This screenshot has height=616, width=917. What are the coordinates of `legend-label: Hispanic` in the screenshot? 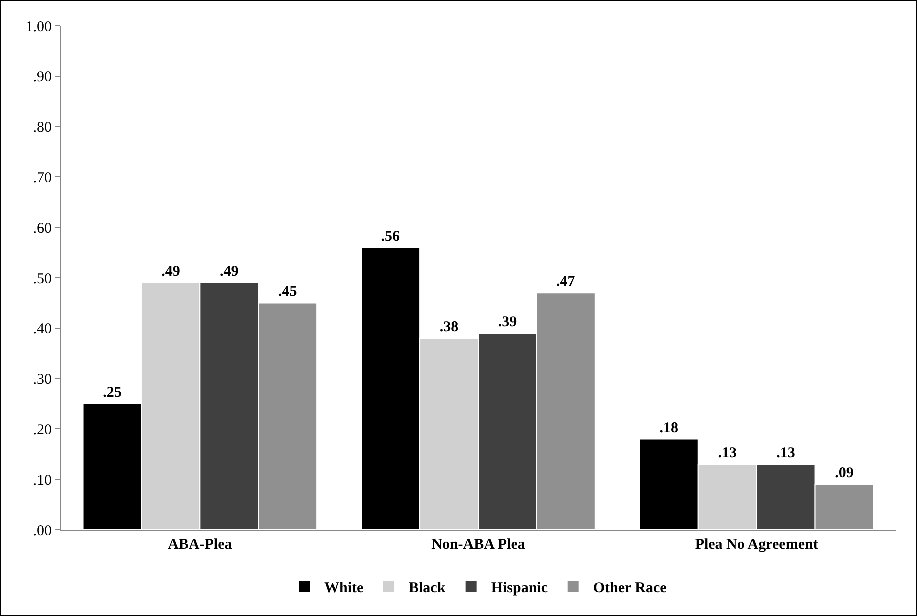 It's located at (519, 588).